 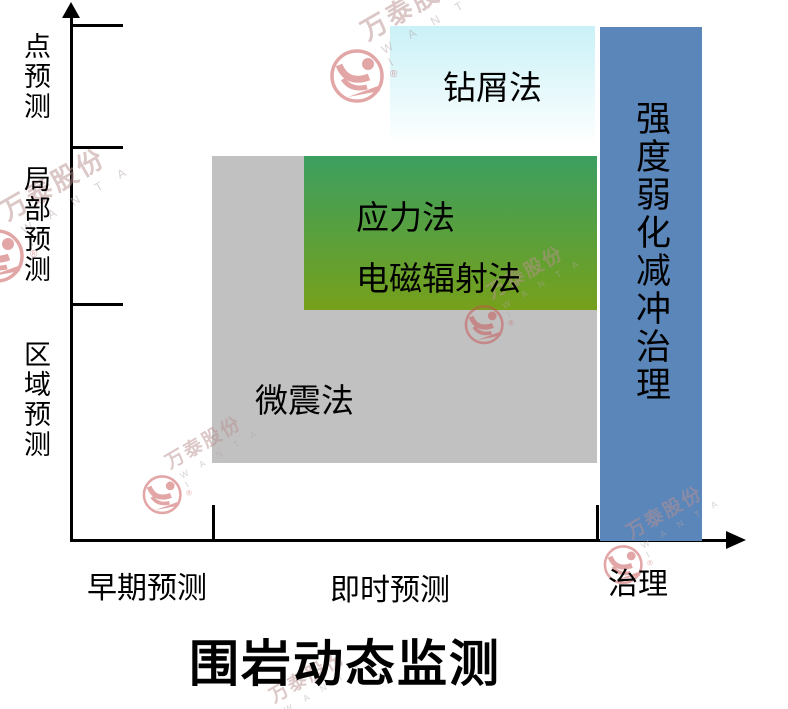 I want to click on watermark: ® 万泰股份 W A N T A I, so click(x=318, y=677).